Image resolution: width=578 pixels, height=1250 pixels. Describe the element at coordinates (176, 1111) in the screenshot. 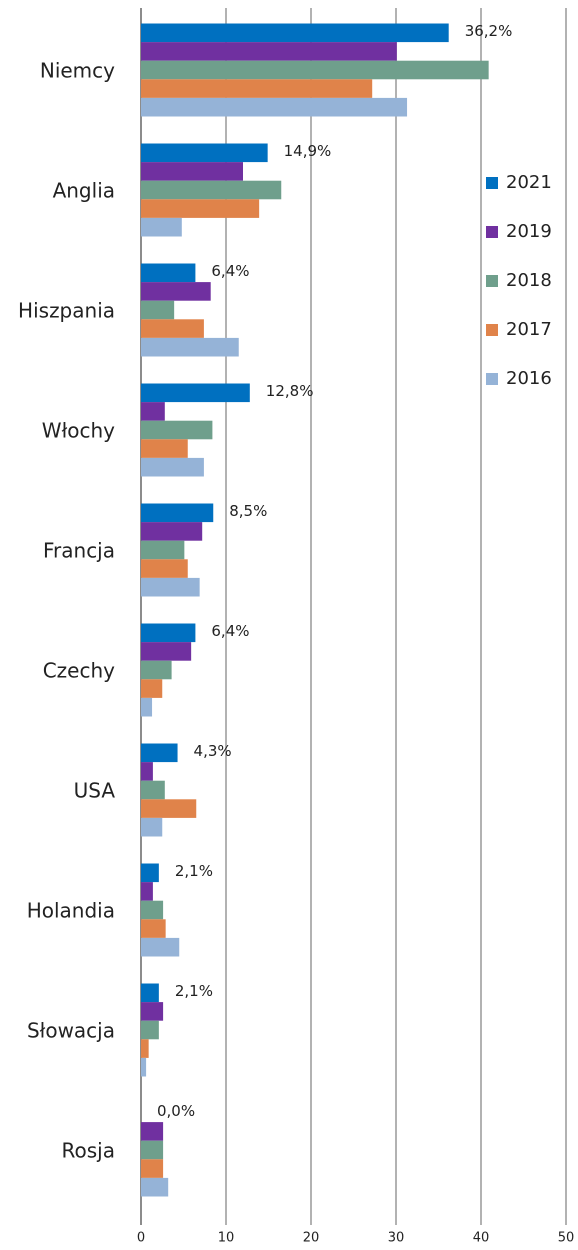

I see `value-label: 0,0%` at that location.